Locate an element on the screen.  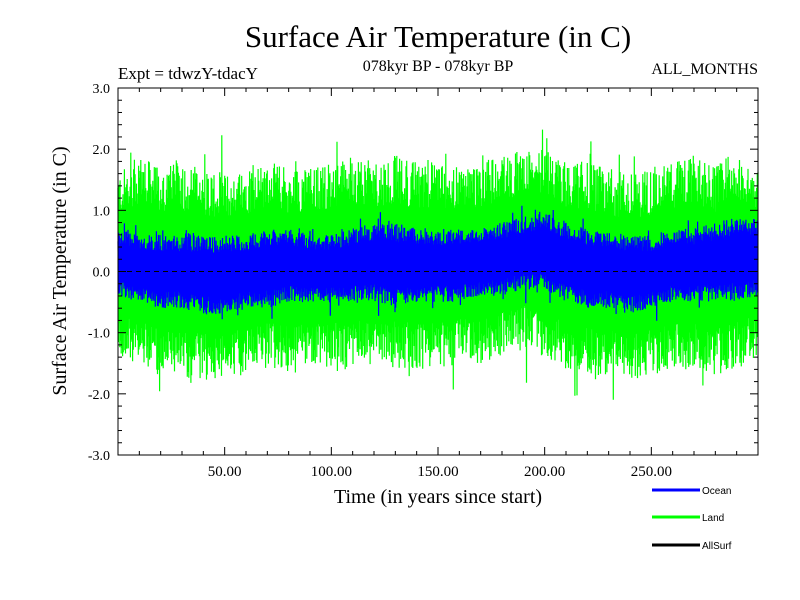
x-tick-label: 200.00 is located at coordinates (544, 472).